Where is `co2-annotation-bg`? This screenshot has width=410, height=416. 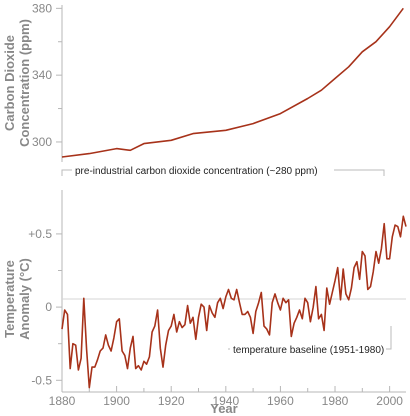 co2-annotation-bg is located at coordinates (203, 170).